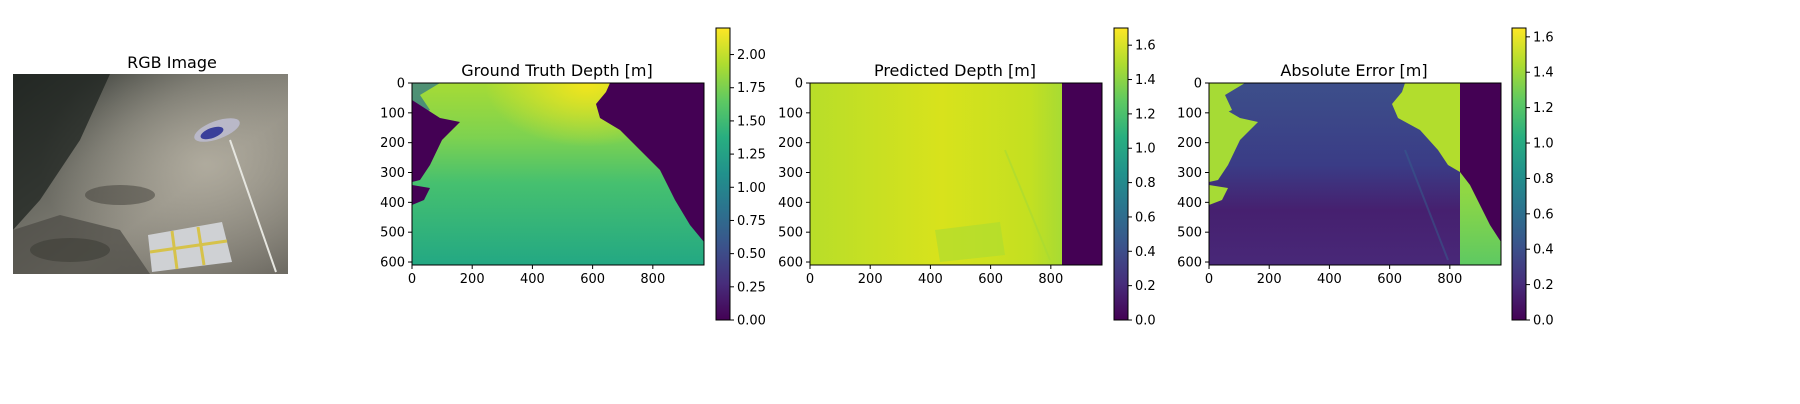 The width and height of the screenshot is (1800, 404). I want to click on err-xtick-label: 800, so click(1449, 279).